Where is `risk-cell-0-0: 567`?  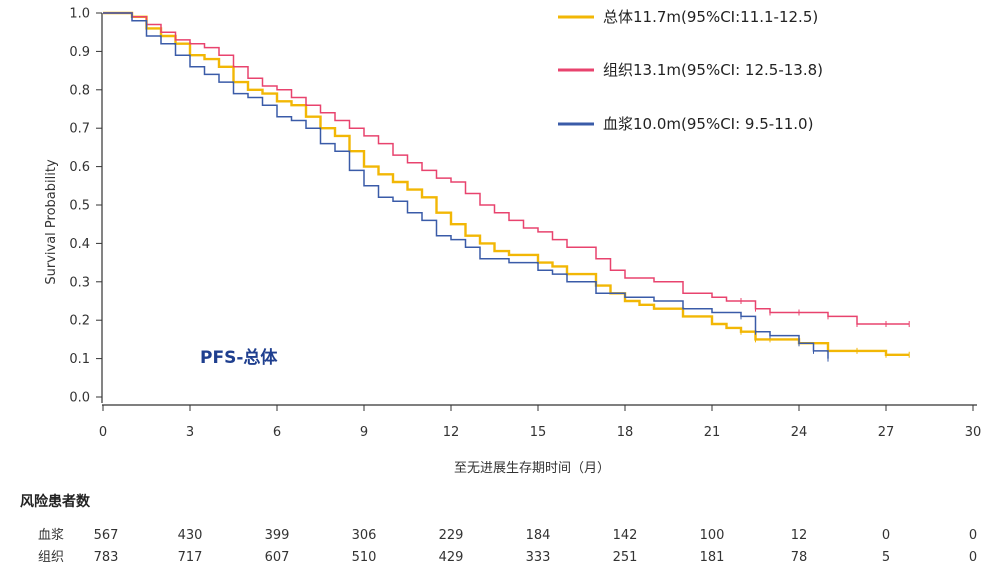 risk-cell-0-0: 567 is located at coordinates (106, 535).